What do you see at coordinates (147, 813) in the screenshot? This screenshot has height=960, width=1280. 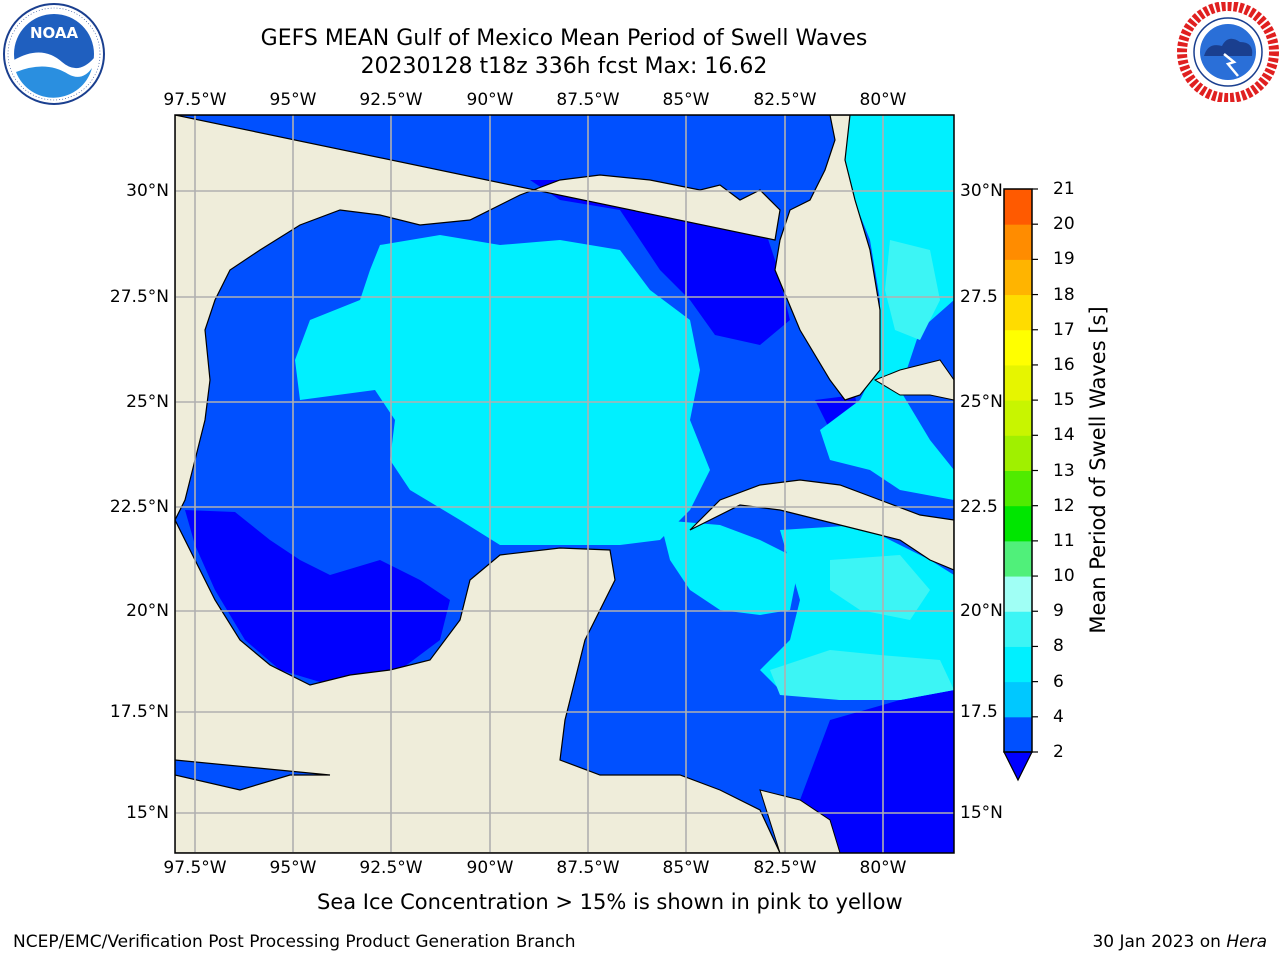 I see `lat-label-left: 15°N` at bounding box center [147, 813].